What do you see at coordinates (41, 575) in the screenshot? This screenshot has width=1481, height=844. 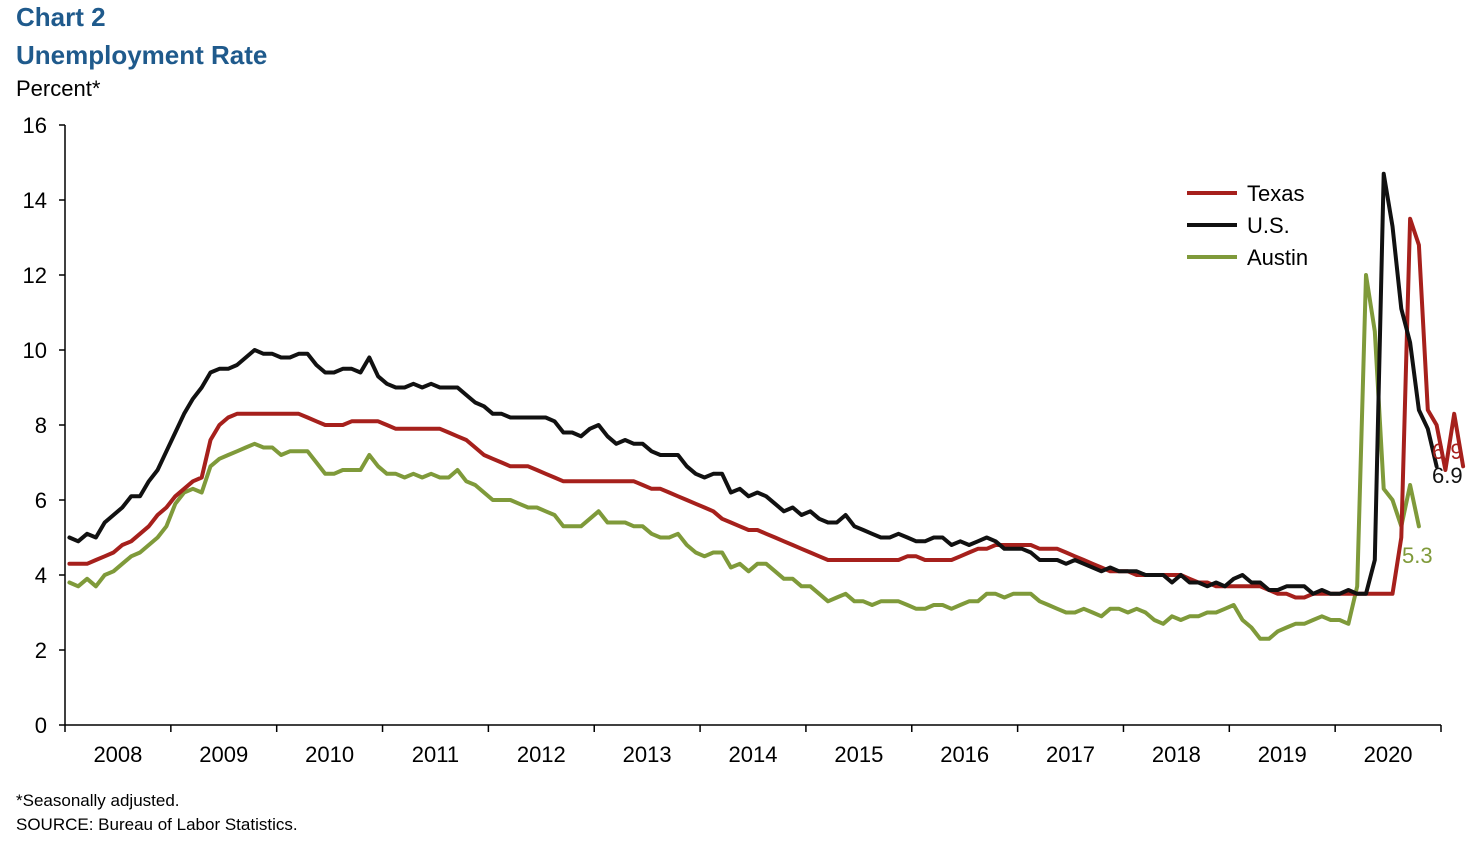 I see `y-tick-label: 4` at bounding box center [41, 575].